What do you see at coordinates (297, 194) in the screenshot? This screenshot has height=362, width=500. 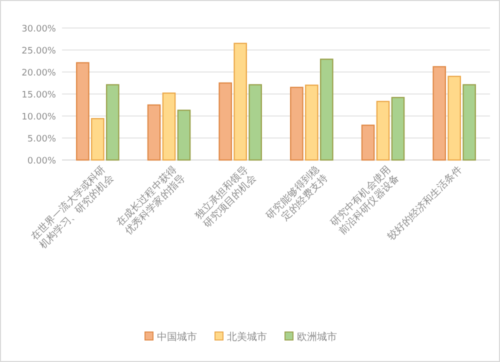 I see `x-tick-label: 研究能够得到稳定的经费支持` at bounding box center [297, 194].